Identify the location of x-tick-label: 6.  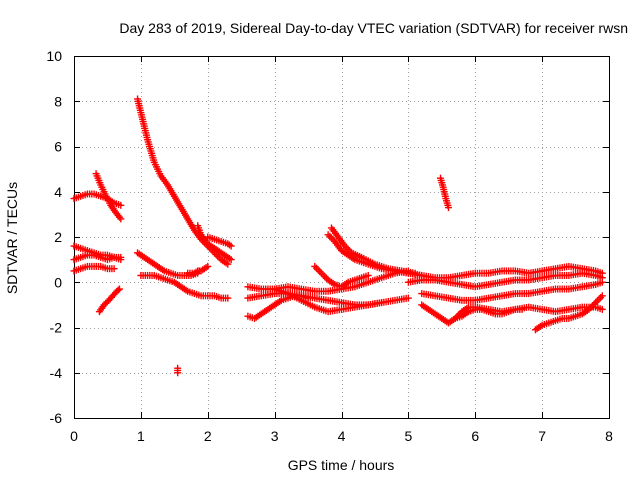
(475, 436).